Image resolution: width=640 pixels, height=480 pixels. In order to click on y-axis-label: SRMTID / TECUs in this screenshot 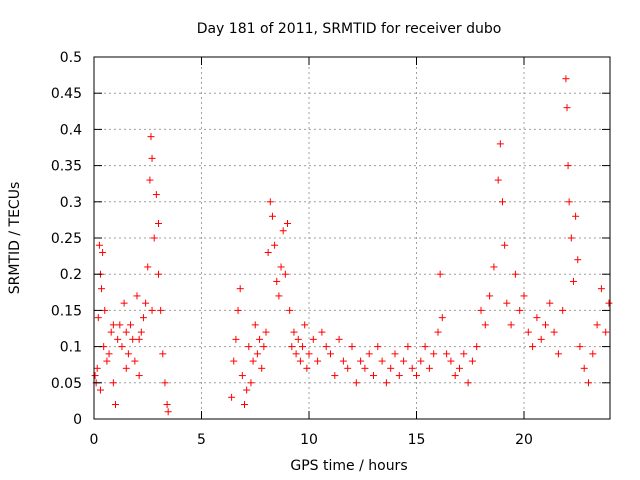, I will do `click(15, 238)`.